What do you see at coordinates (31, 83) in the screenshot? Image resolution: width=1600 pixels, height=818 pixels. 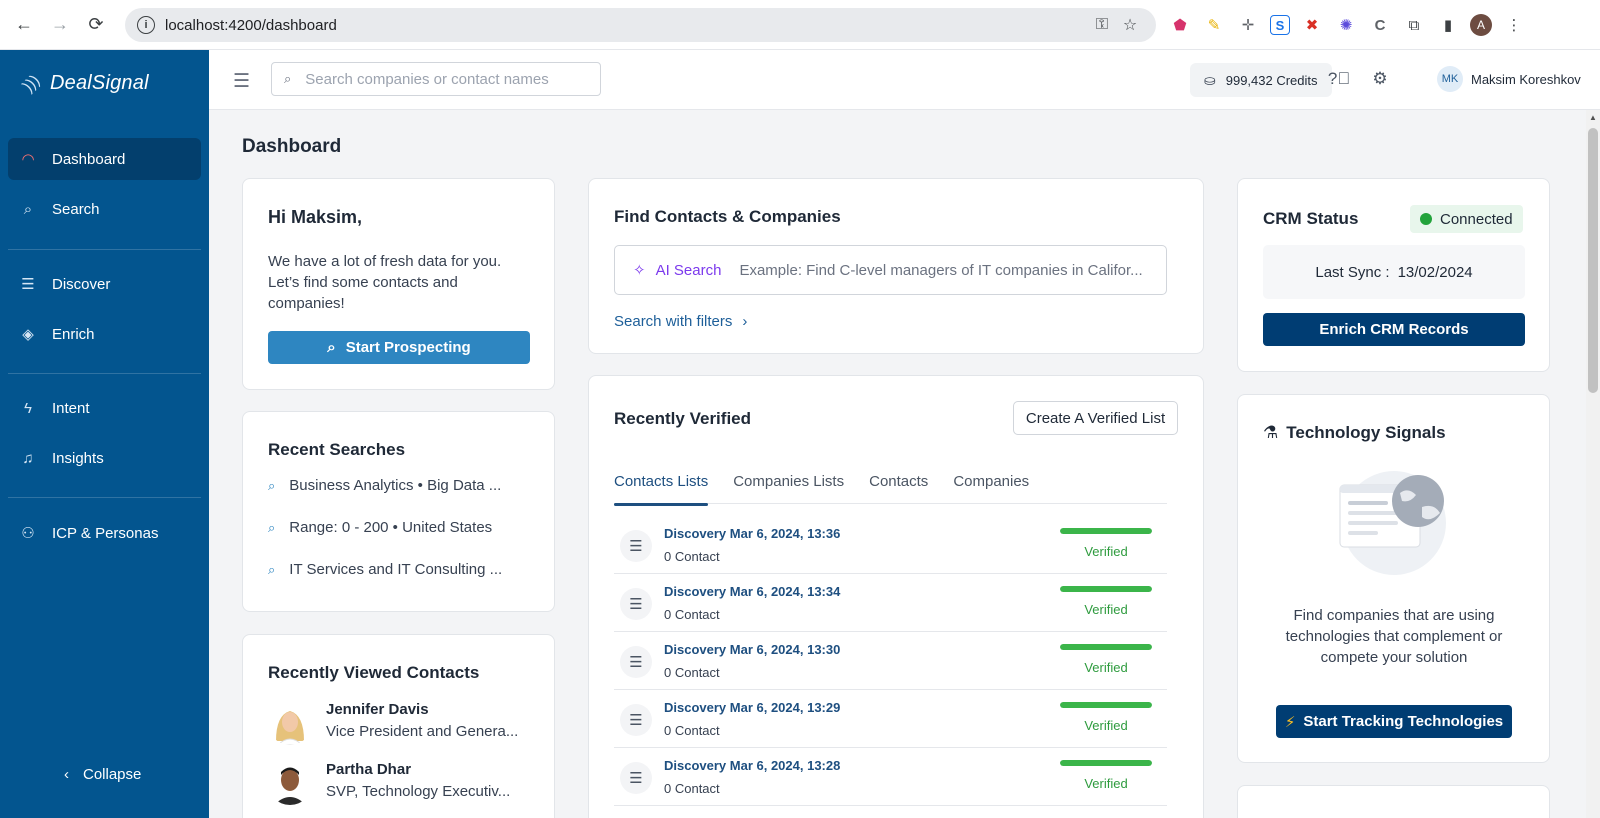 I see `signal-icon: )))` at bounding box center [31, 83].